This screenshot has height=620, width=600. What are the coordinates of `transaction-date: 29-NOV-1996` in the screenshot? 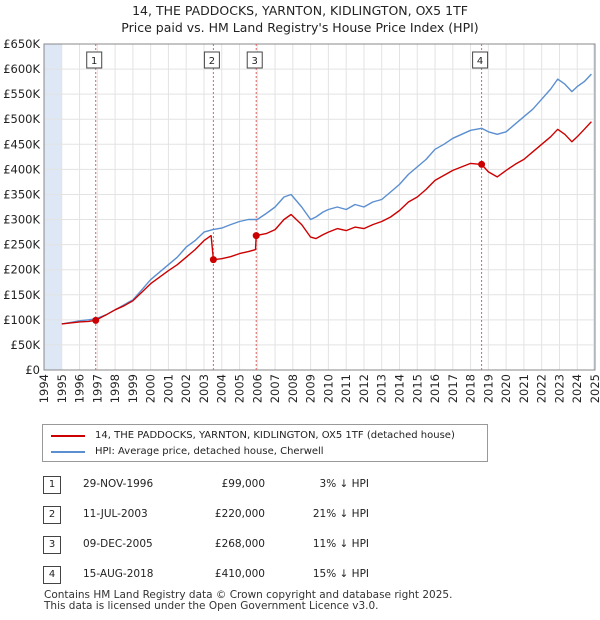 It's located at (118, 484).